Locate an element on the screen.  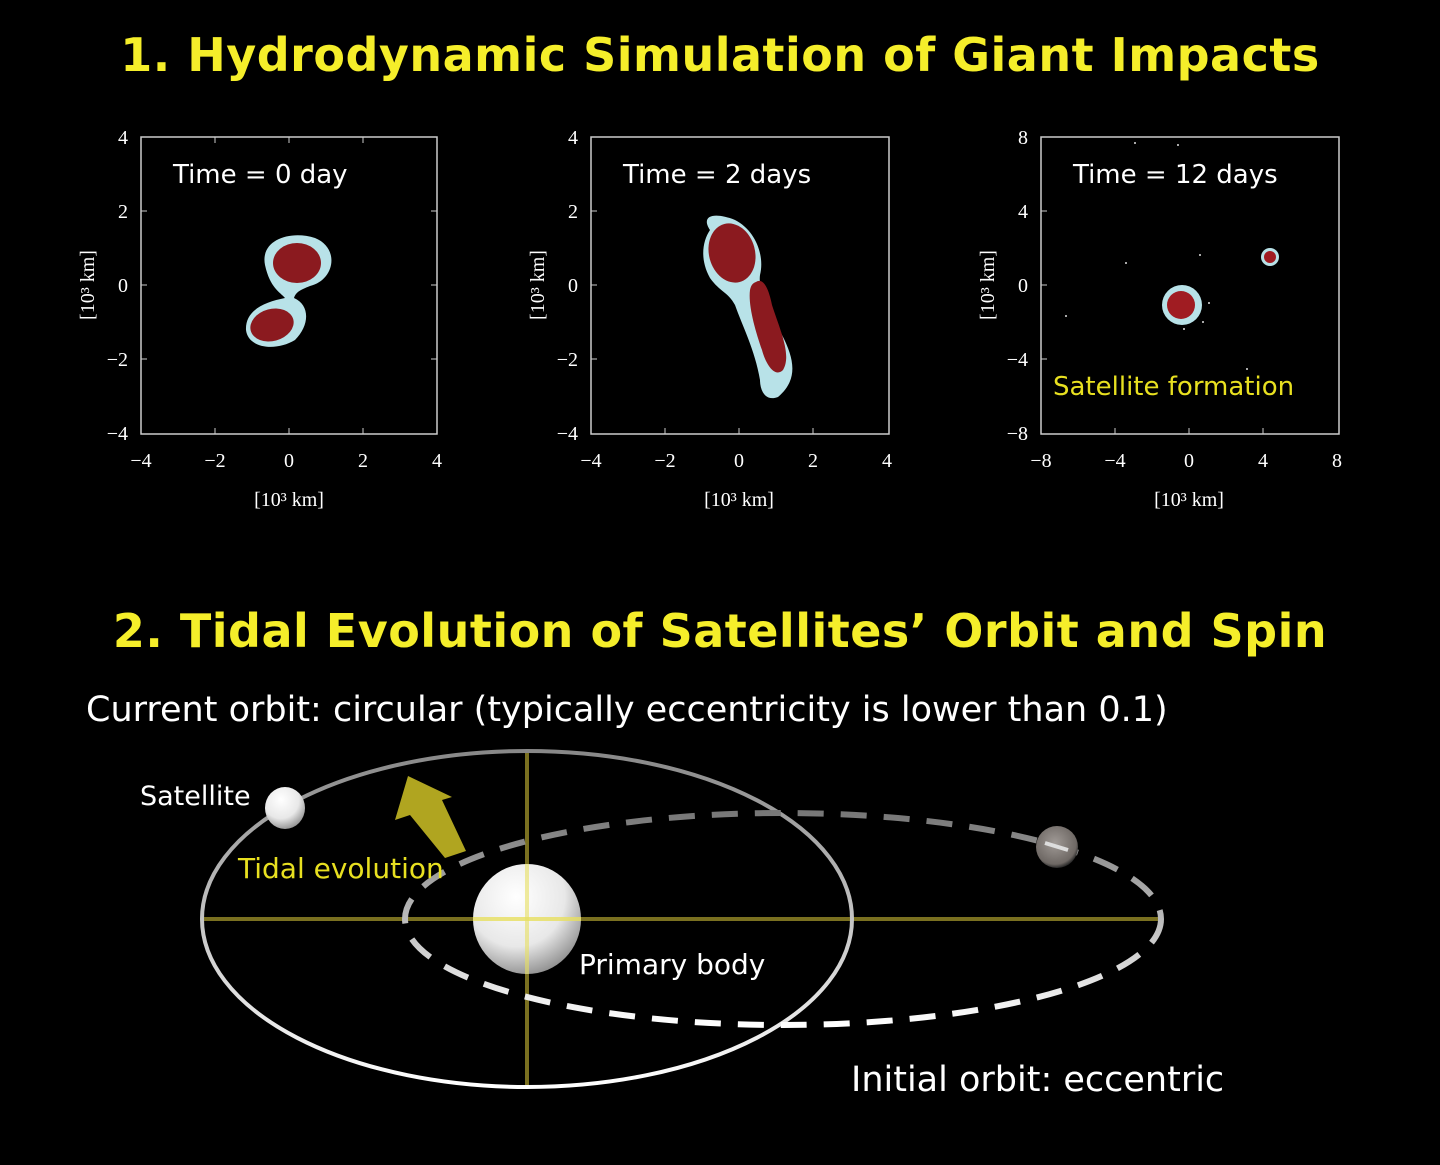
tidal-evolution-arrow is located at coordinates (430, 817).